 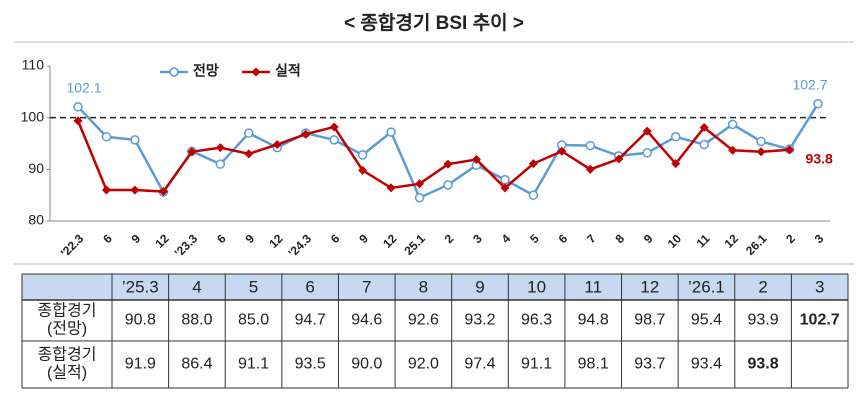 I want to click on table-cell: 102.7, so click(x=820, y=320).